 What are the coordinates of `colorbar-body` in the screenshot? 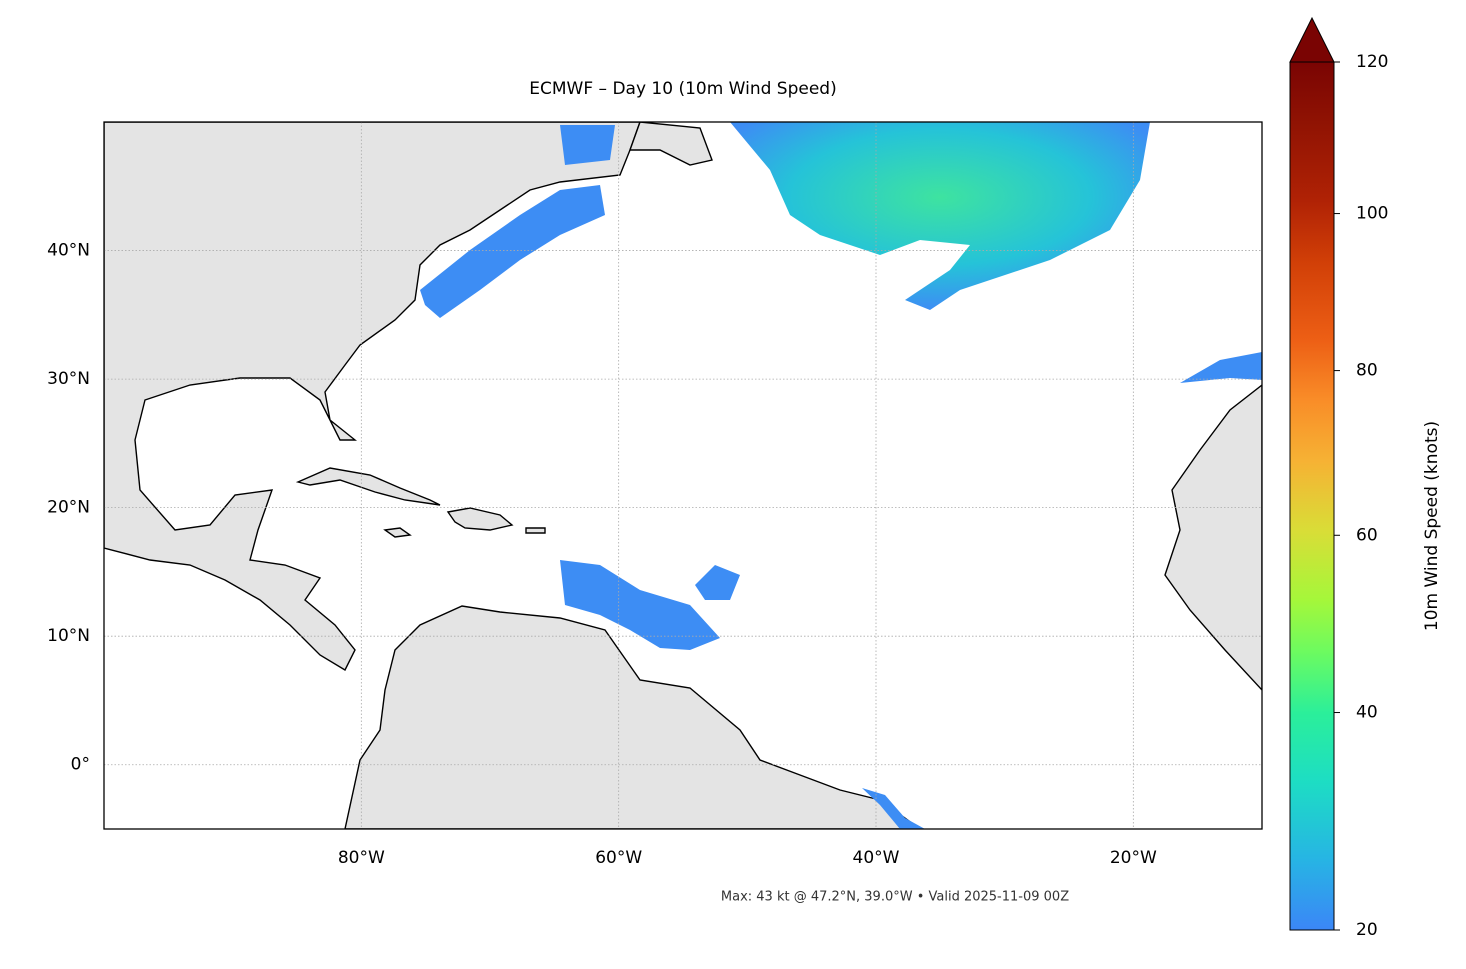 It's located at (1312, 496).